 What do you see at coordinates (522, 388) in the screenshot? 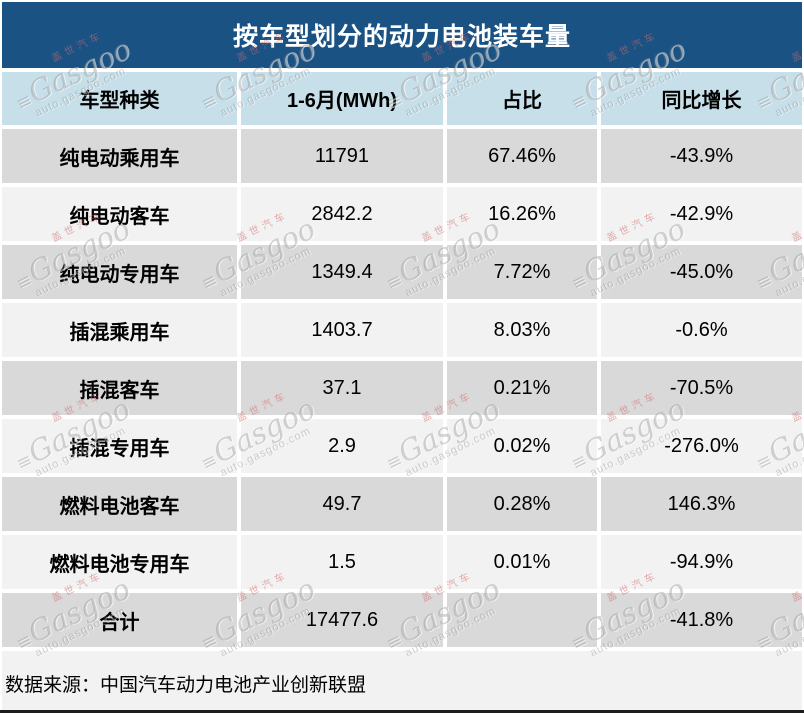
I see `value-cell: 0.21%` at bounding box center [522, 388].